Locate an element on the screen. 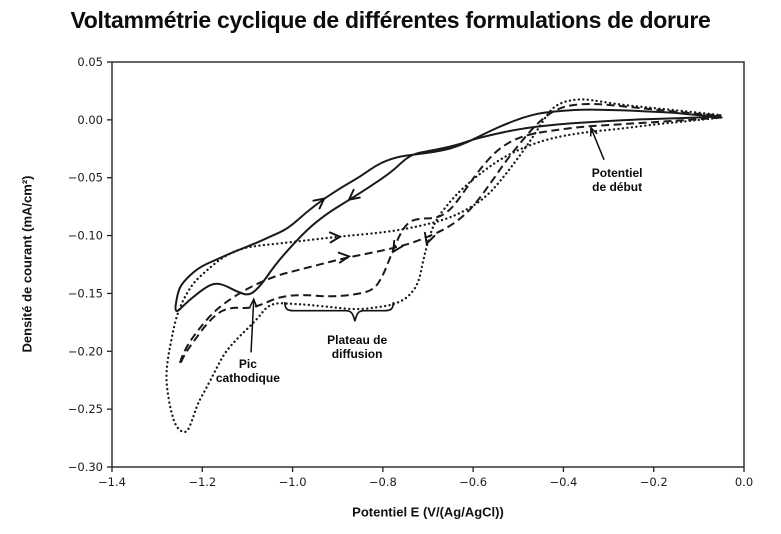  y-tick-label: 0.05 is located at coordinates (90, 62).